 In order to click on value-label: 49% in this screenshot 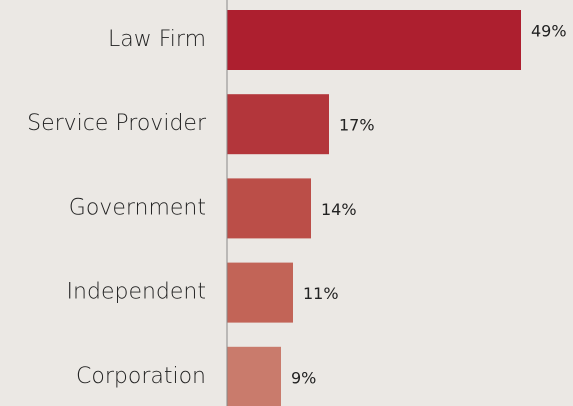, I will do `click(549, 31)`.